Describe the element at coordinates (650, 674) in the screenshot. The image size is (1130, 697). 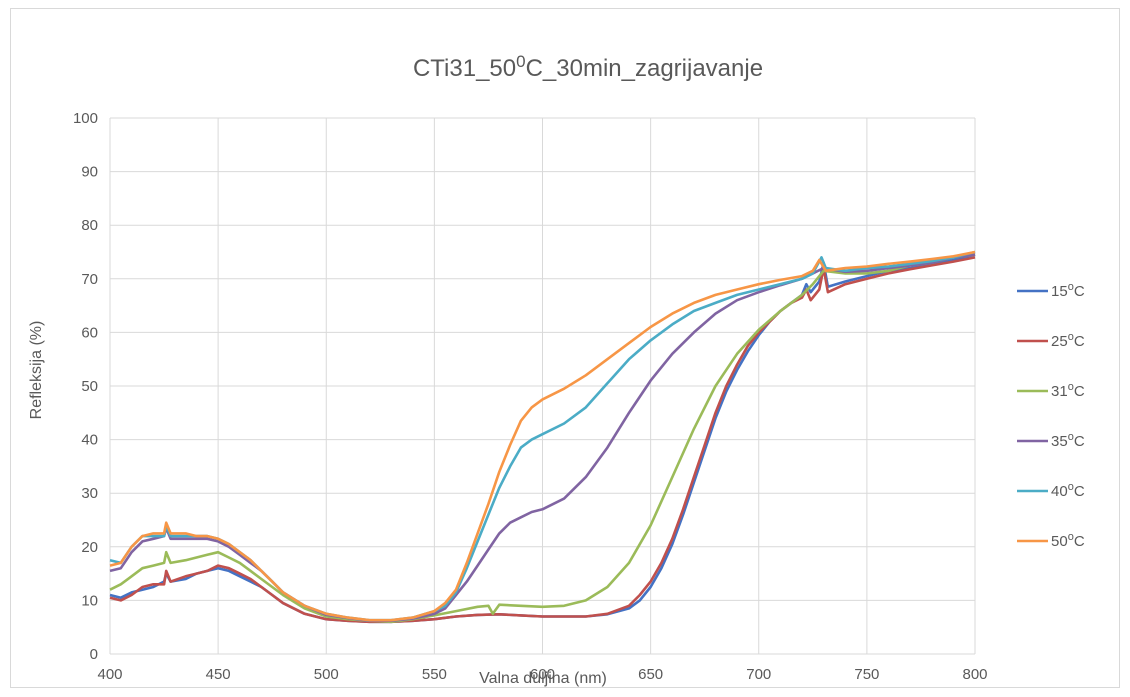
I see `x-tick-label: 650` at that location.